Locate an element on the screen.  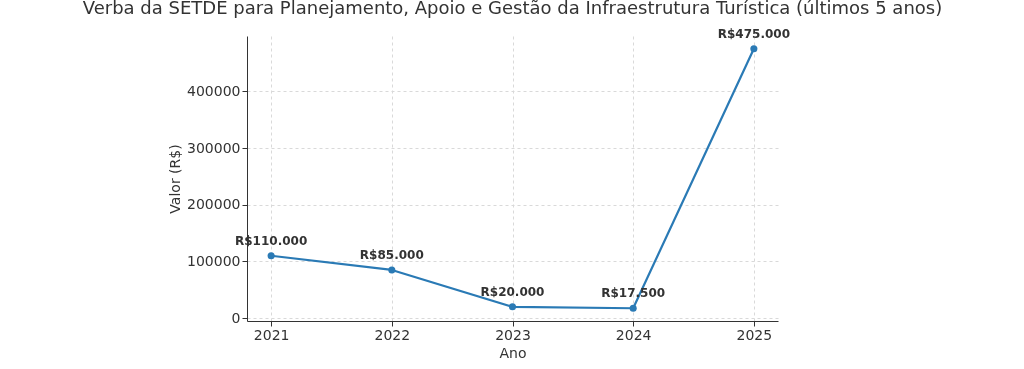
data-label: R$20.000 is located at coordinates (512, 291).